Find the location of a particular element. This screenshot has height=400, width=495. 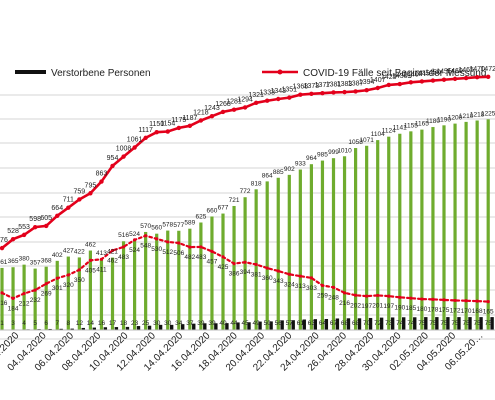

cases-label: 1383 is located at coordinates (345, 84).